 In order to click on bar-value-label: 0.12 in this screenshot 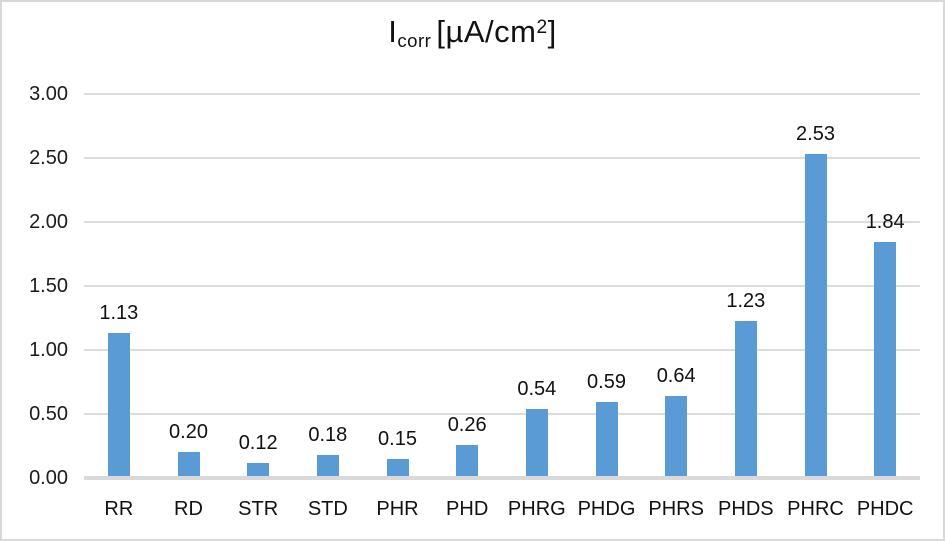, I will do `click(258, 442)`.